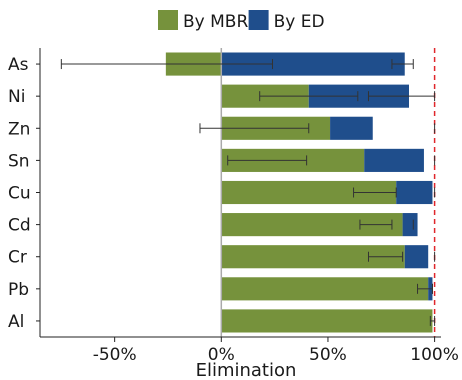 This screenshot has width=462, height=380. What do you see at coordinates (299, 22) in the screenshot?
I see `legend-label-1: By ED` at bounding box center [299, 22].